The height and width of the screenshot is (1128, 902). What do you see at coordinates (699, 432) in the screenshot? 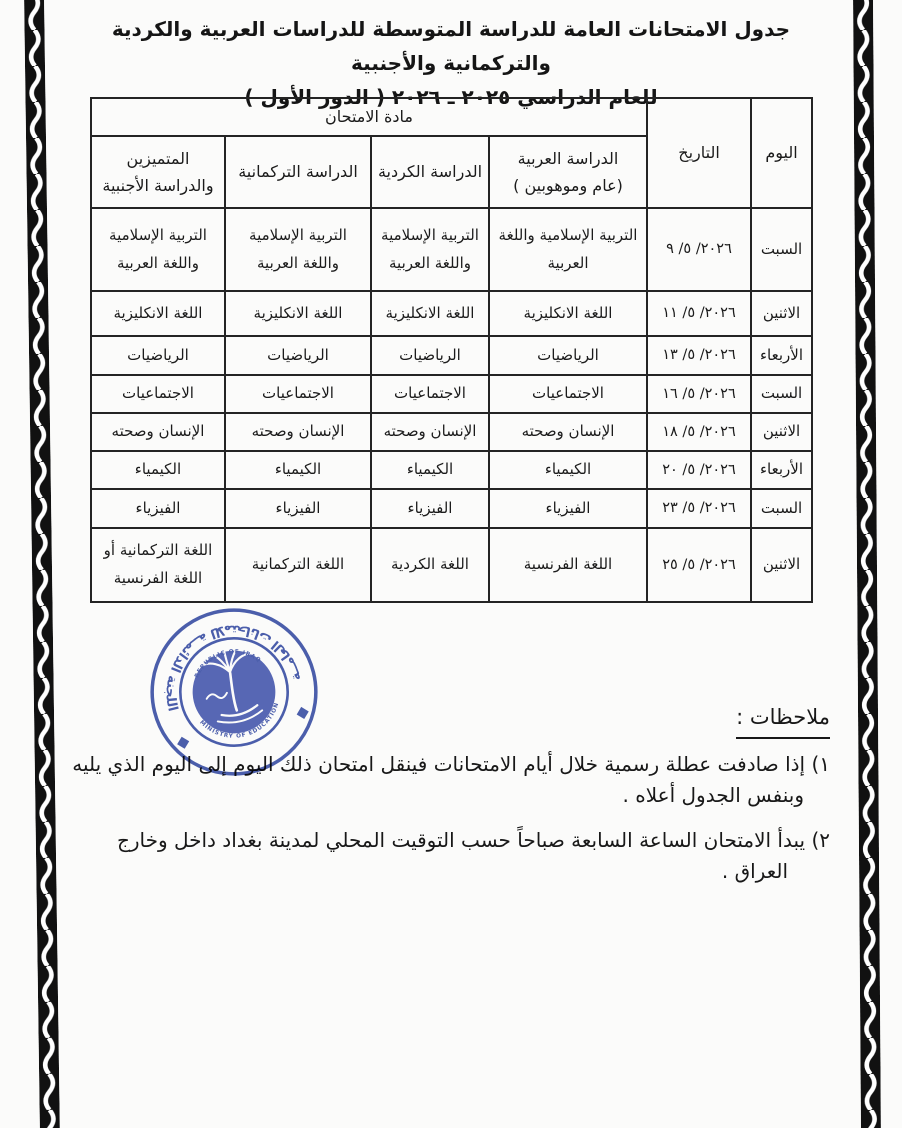
I see `date-cell: ٢٠٢٦/ ٥/ ١٨` at bounding box center [699, 432].